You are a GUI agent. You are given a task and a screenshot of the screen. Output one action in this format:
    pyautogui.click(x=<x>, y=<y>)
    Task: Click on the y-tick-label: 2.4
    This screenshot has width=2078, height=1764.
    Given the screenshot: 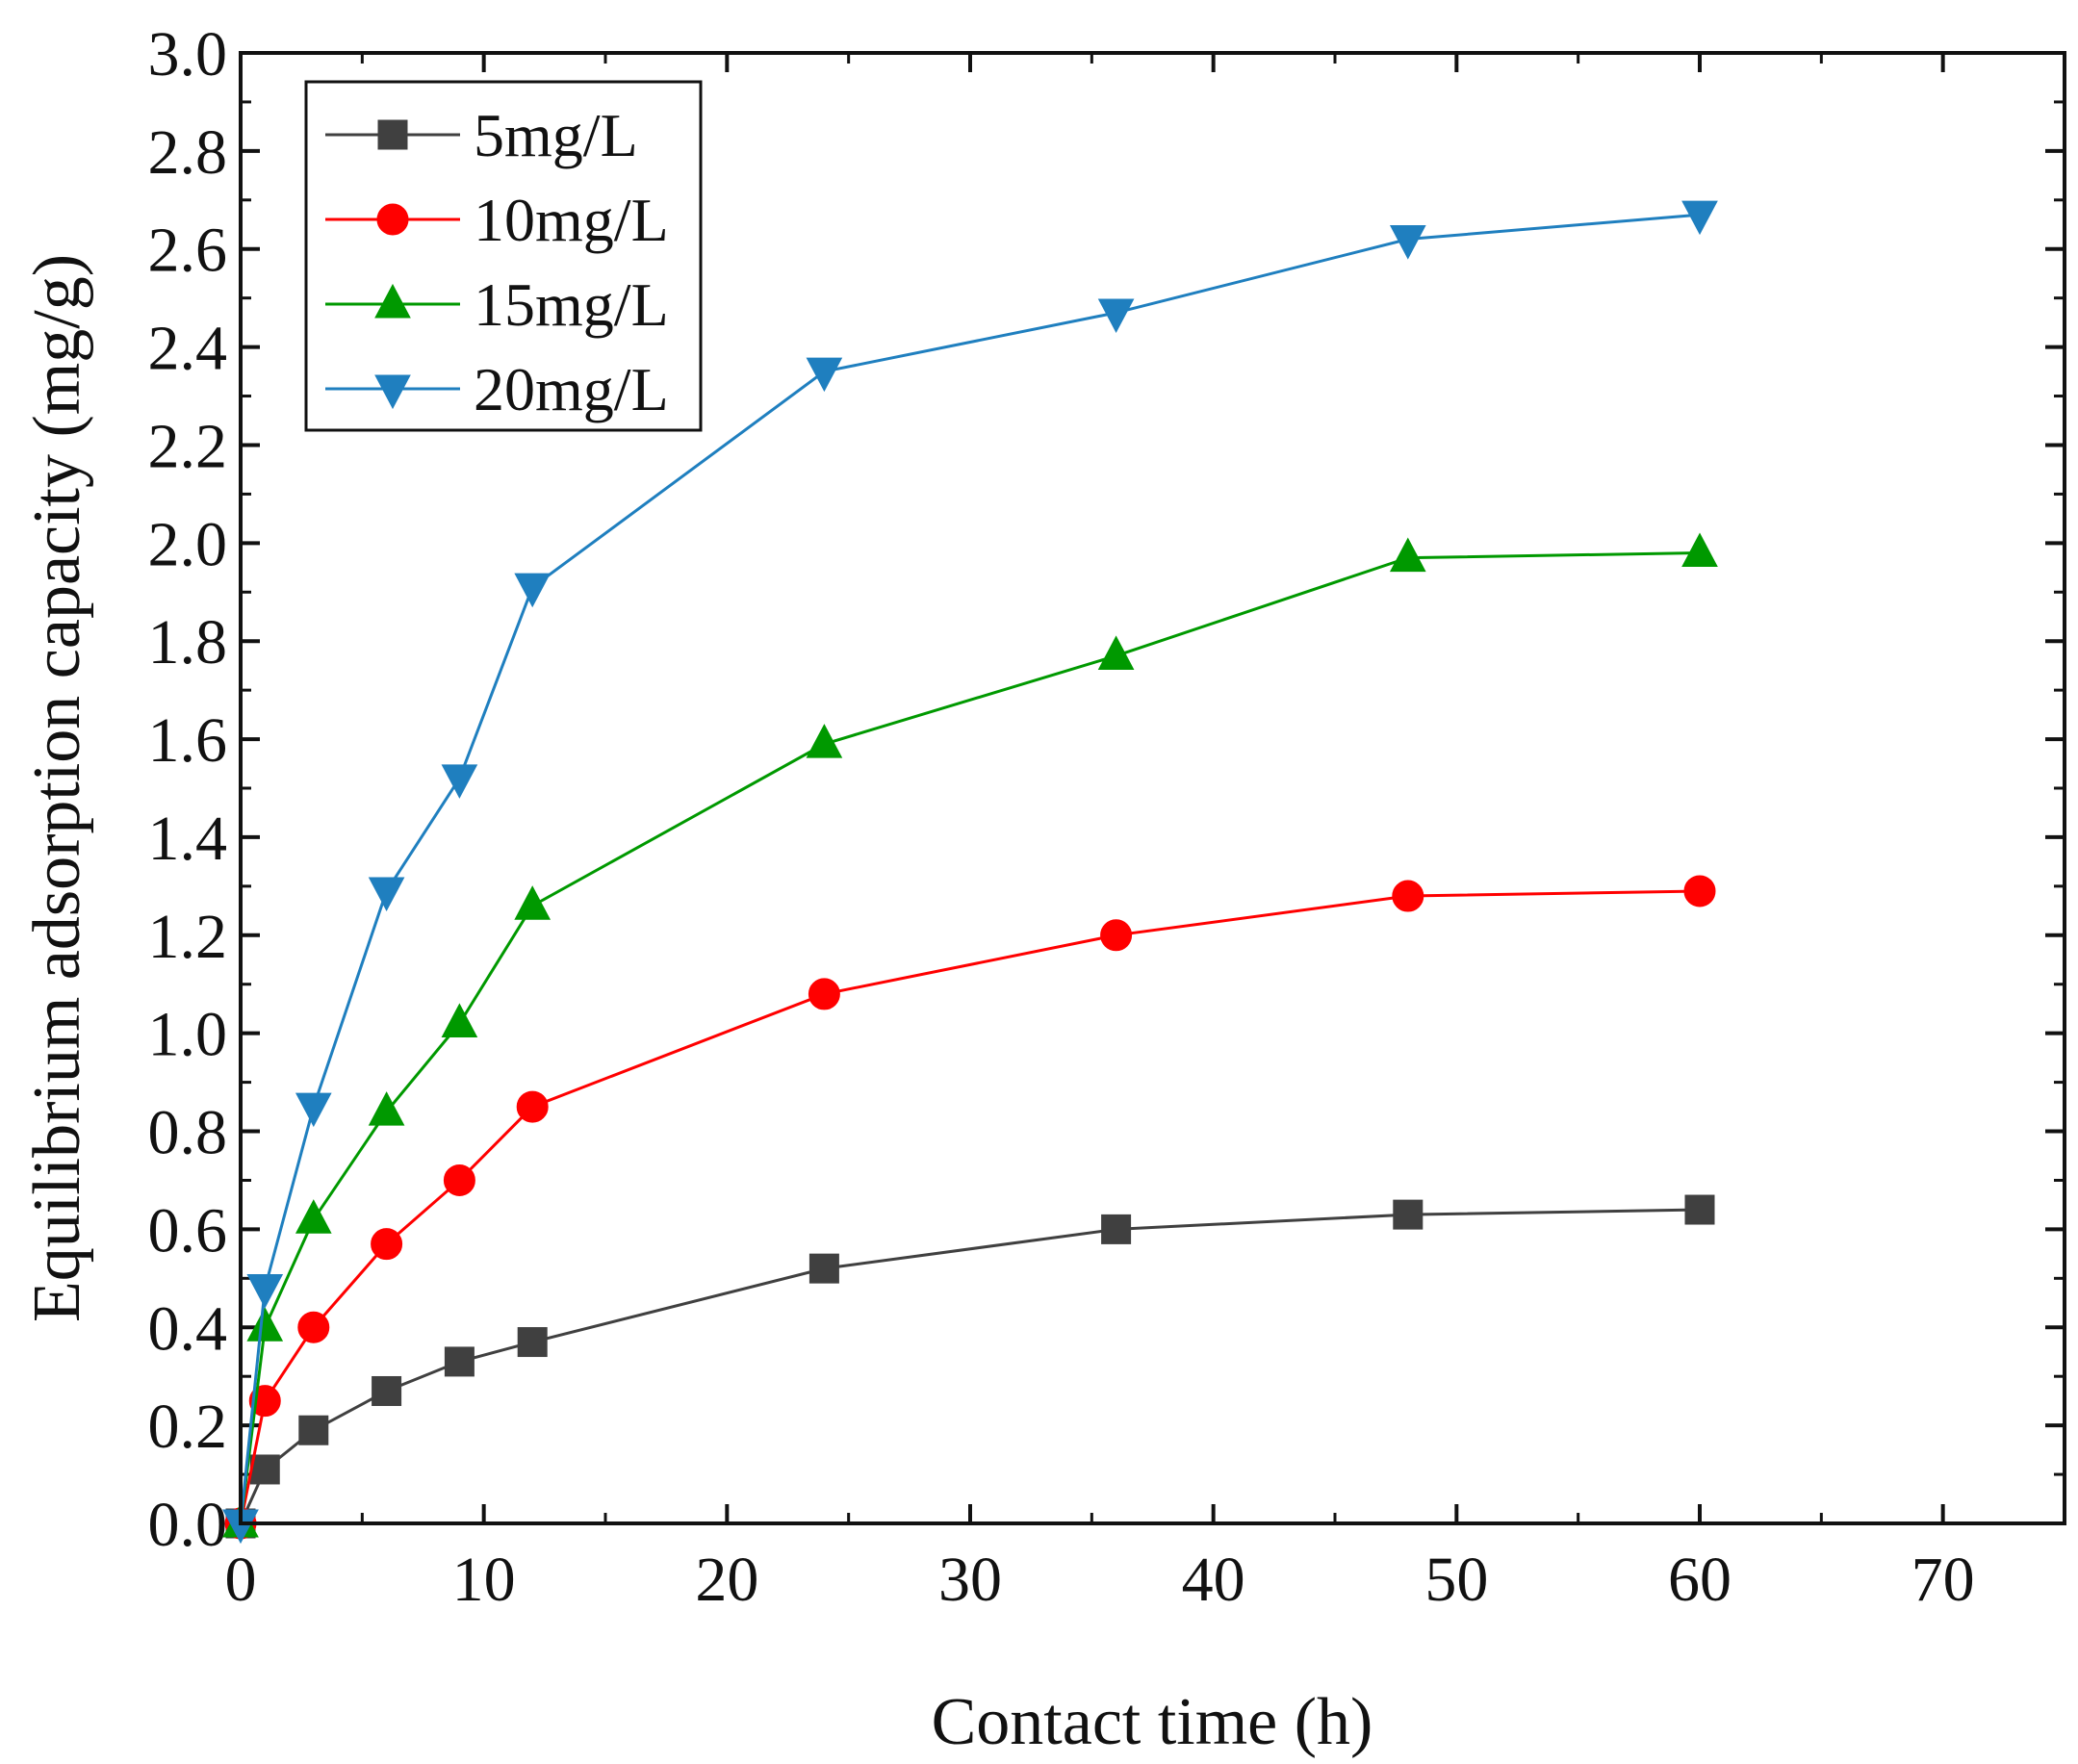 What is the action you would take?
    pyautogui.click(x=188, y=349)
    